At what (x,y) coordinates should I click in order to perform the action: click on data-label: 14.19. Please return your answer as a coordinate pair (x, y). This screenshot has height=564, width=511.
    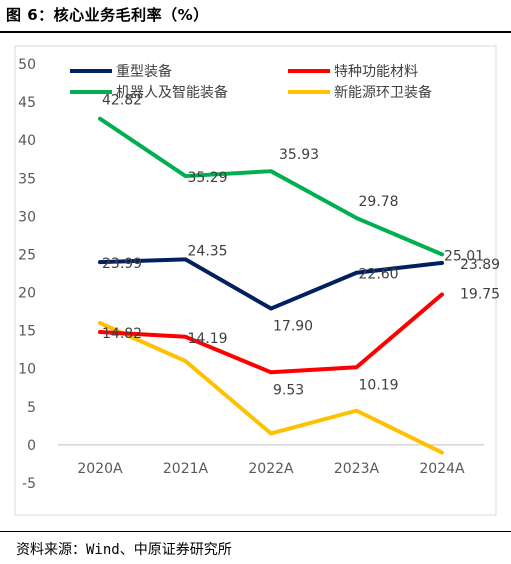
    Looking at the image, I should click on (208, 339).